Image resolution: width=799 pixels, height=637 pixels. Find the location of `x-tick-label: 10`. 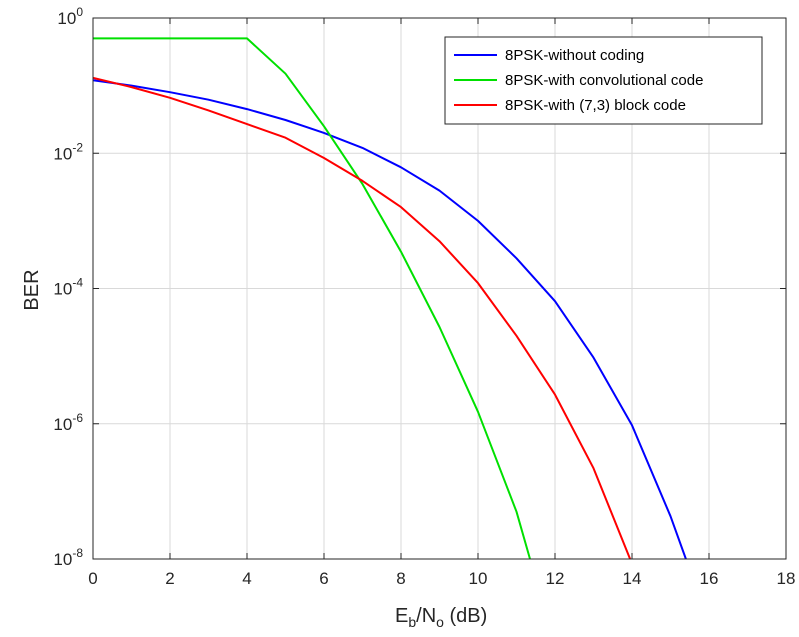

x-tick-label: 10 is located at coordinates (478, 578).